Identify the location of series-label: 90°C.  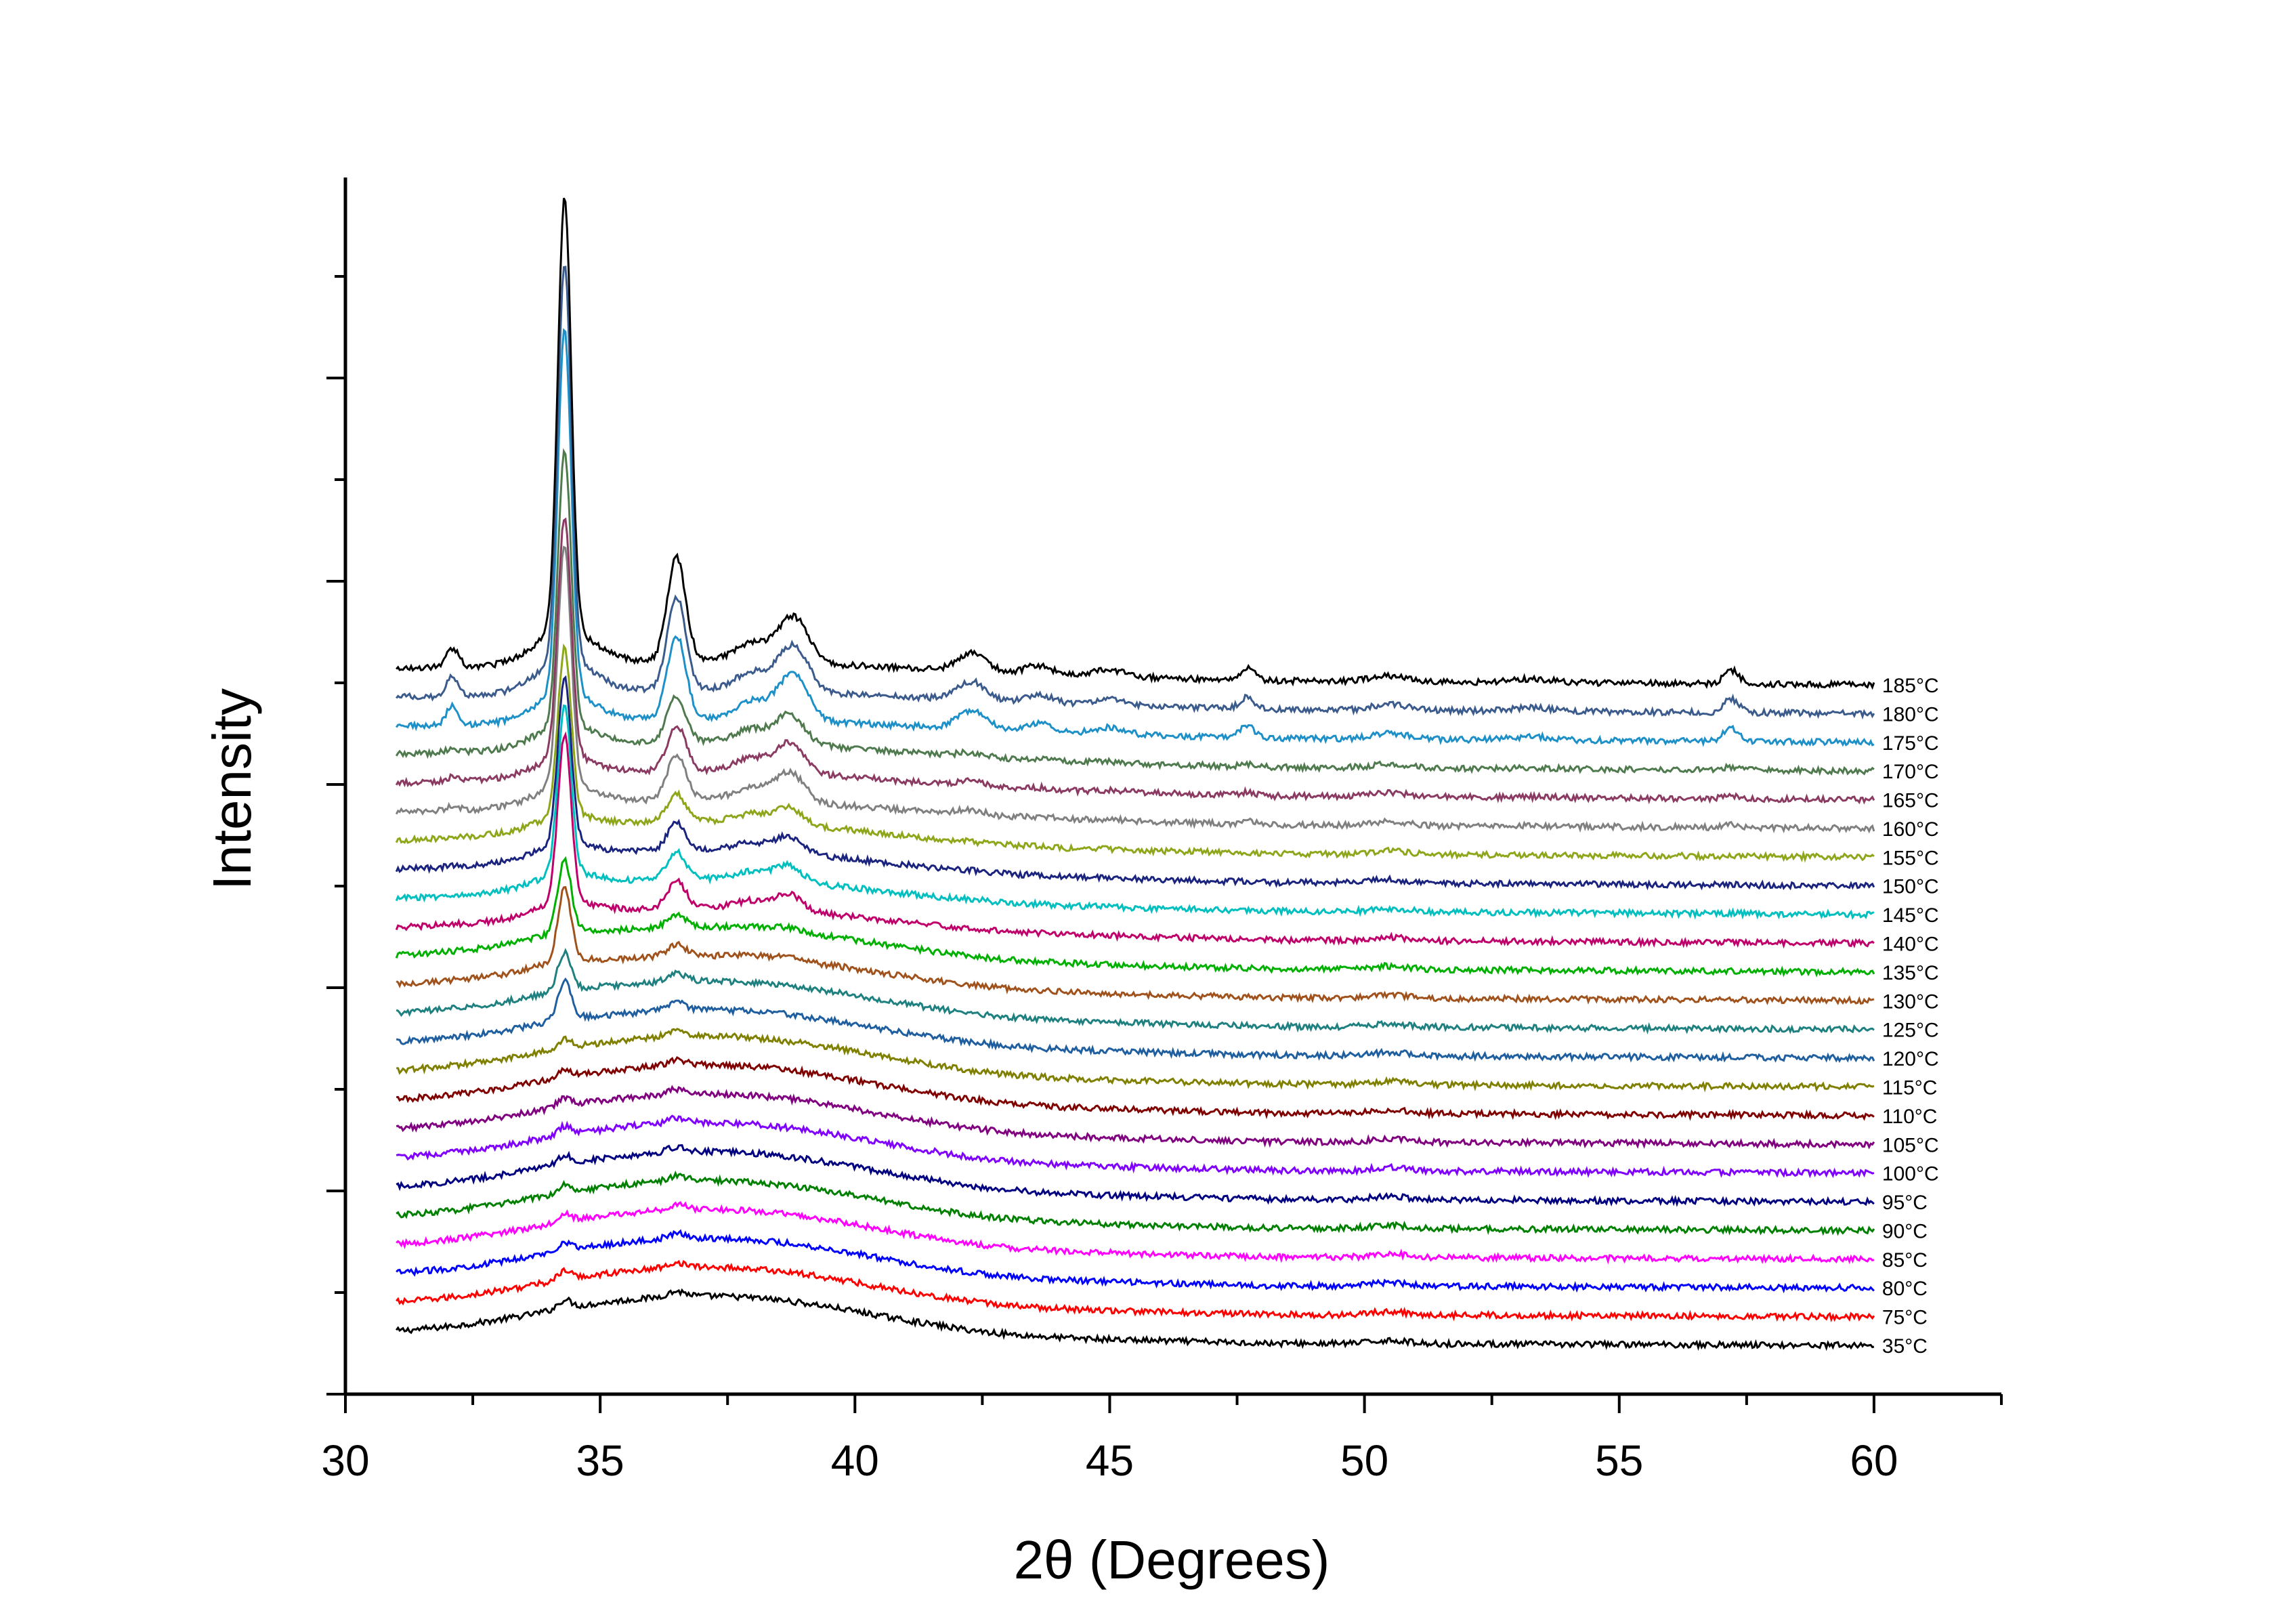
(1905, 1231).